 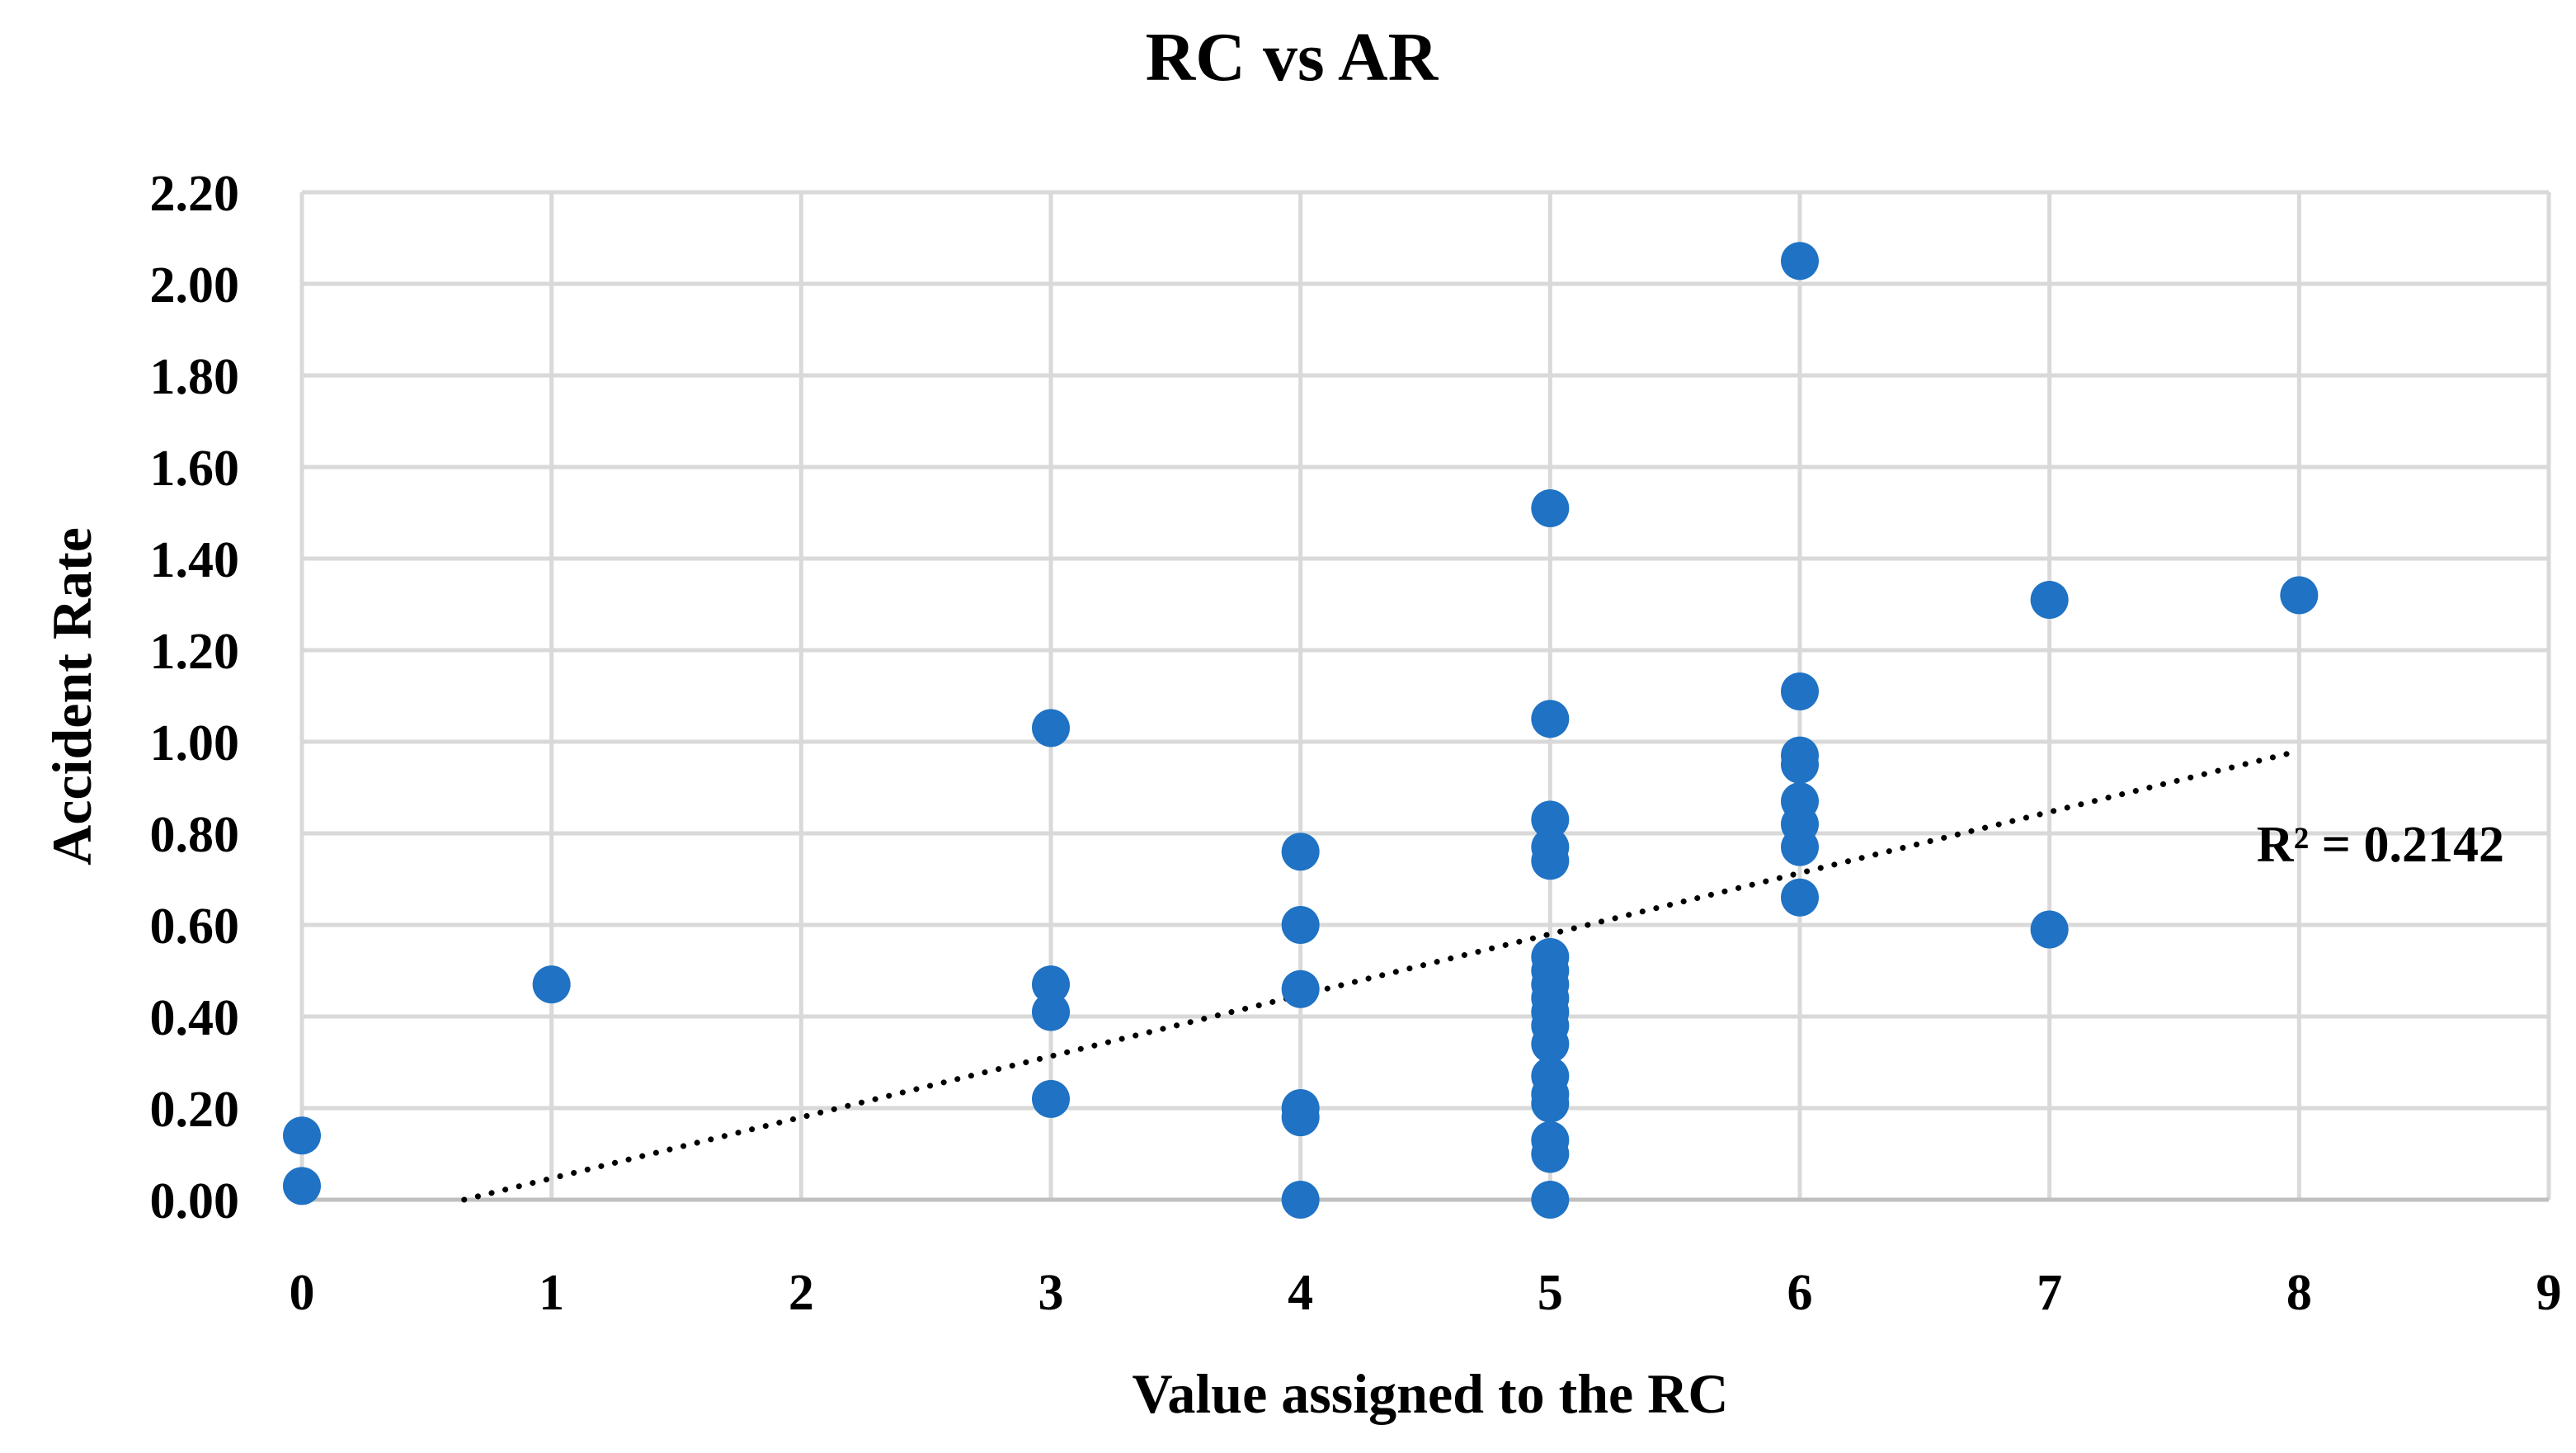 What do you see at coordinates (71, 696) in the screenshot?
I see `y-axis-label: Accident Rate` at bounding box center [71, 696].